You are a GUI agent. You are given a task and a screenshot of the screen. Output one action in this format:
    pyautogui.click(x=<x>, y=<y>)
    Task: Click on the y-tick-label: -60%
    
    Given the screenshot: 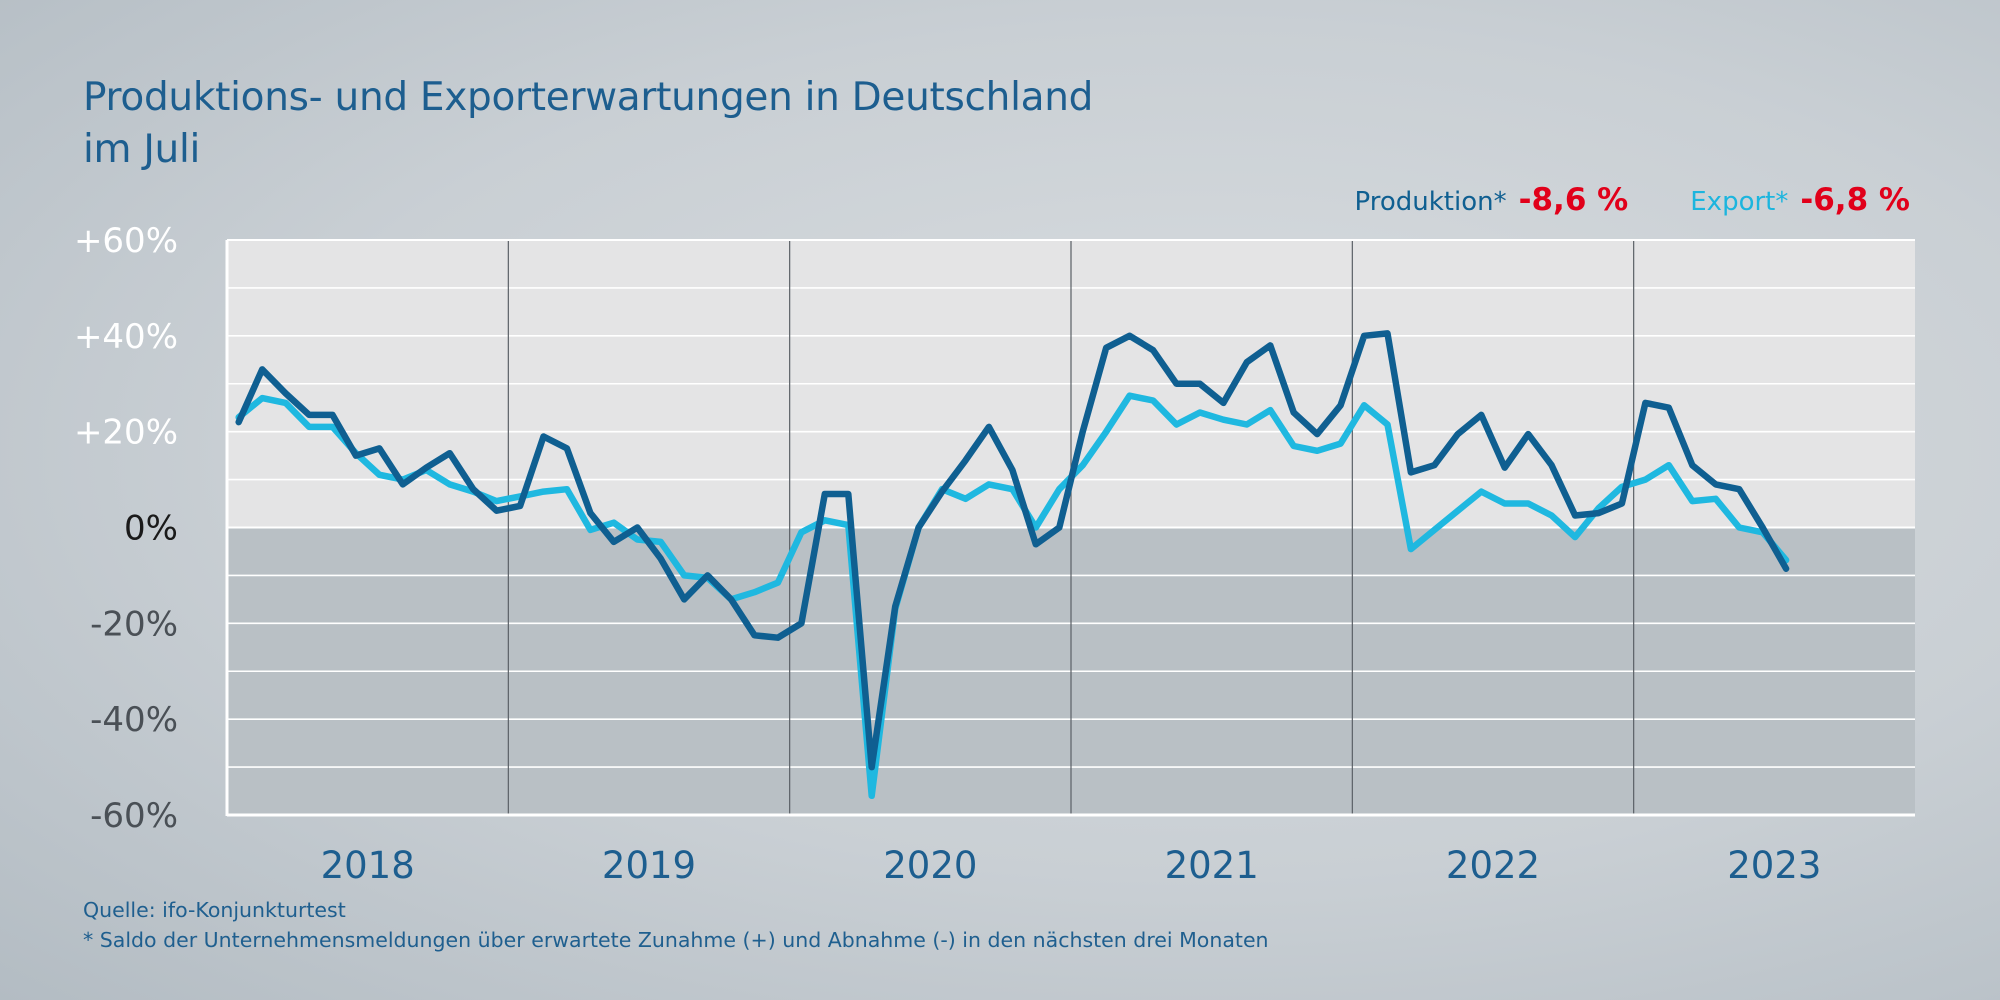 What is the action you would take?
    pyautogui.click(x=134, y=816)
    